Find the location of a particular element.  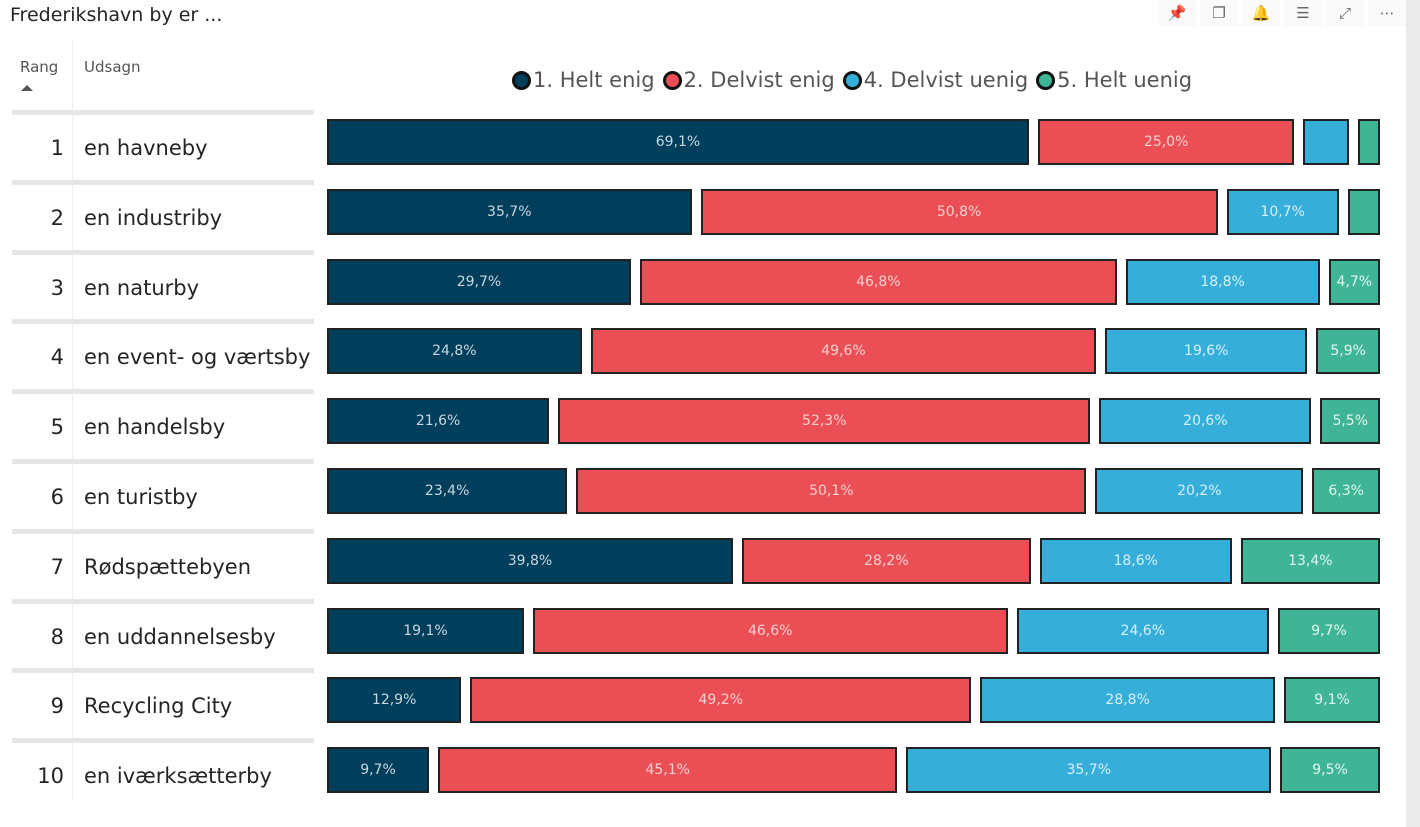

bar-segment----helt-uenig: 9,5% is located at coordinates (1330, 770).